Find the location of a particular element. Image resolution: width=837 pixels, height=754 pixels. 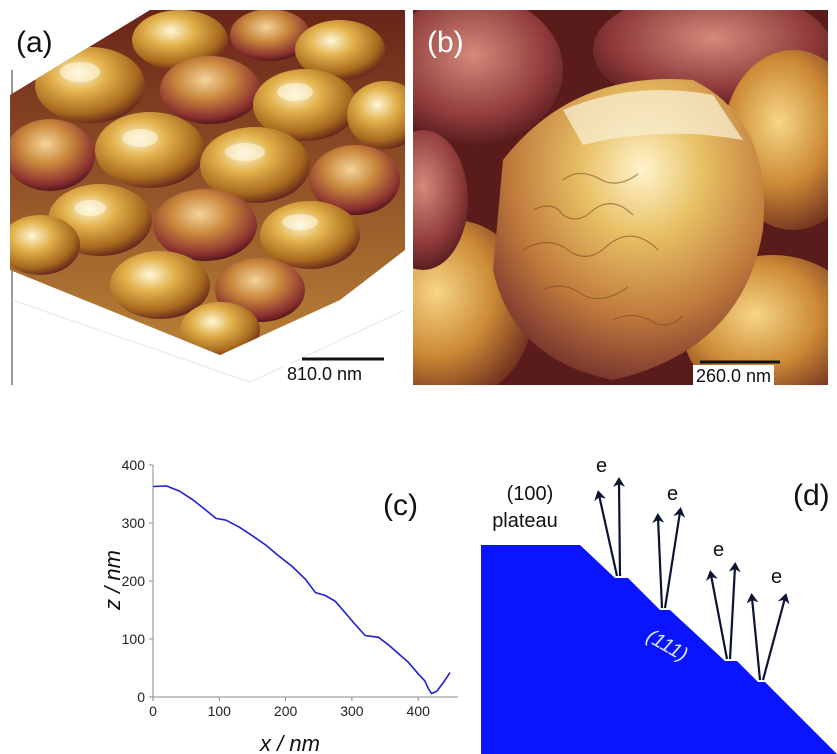

x-tick-label: 400 is located at coordinates (419, 711).